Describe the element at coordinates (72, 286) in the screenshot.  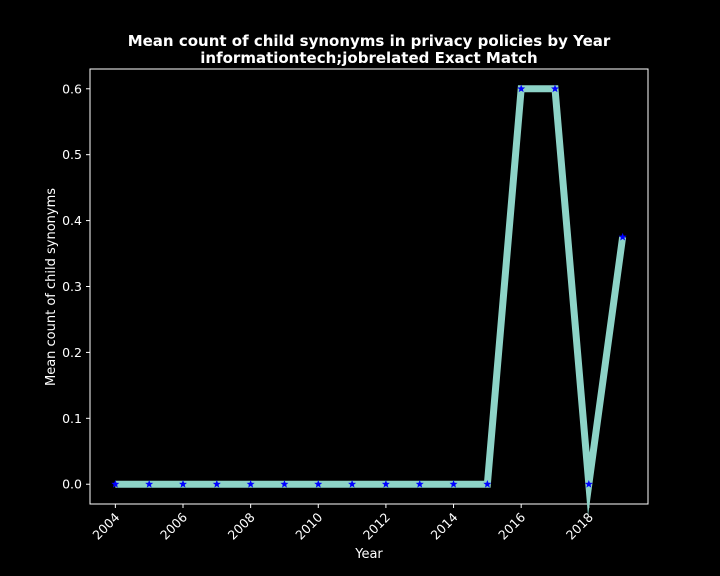
I see `y-tick-label: 0.3` at that location.